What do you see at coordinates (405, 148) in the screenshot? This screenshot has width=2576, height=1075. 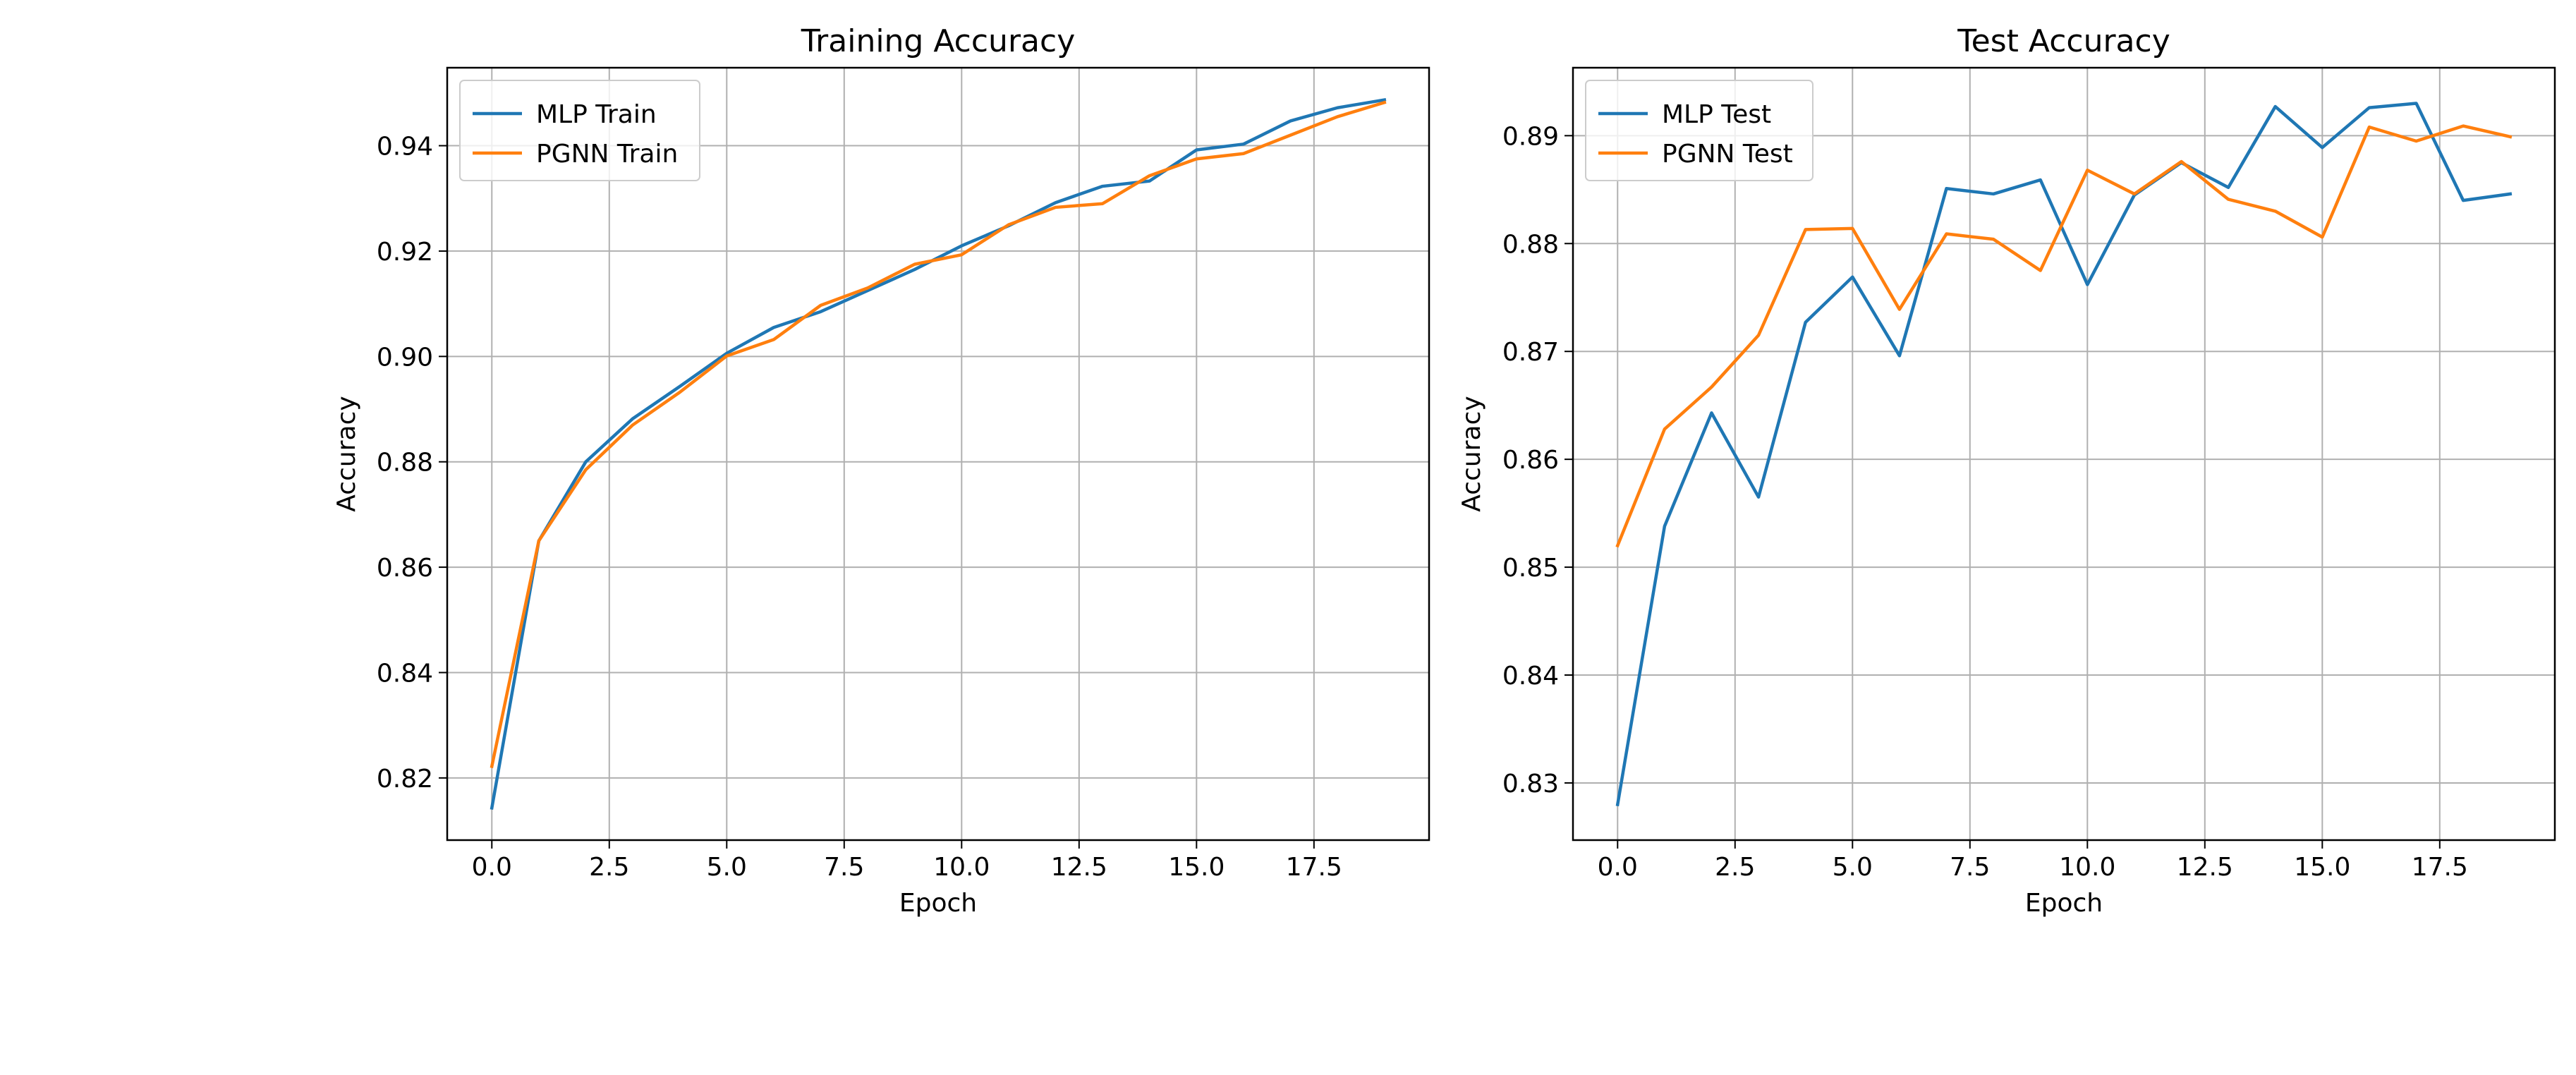 I see `y-tick-label: 0.94` at bounding box center [405, 148].